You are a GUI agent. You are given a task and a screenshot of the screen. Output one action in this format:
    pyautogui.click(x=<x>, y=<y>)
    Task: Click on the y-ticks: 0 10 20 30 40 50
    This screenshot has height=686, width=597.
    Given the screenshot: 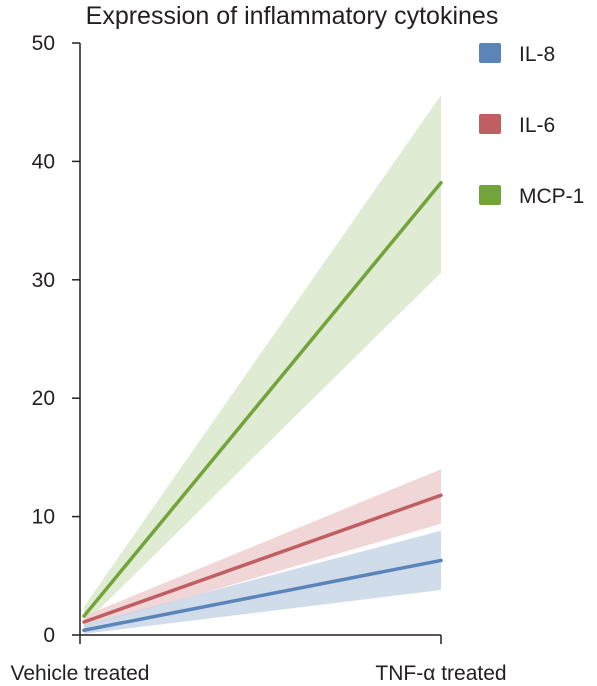 What is the action you would take?
    pyautogui.click(x=56, y=339)
    